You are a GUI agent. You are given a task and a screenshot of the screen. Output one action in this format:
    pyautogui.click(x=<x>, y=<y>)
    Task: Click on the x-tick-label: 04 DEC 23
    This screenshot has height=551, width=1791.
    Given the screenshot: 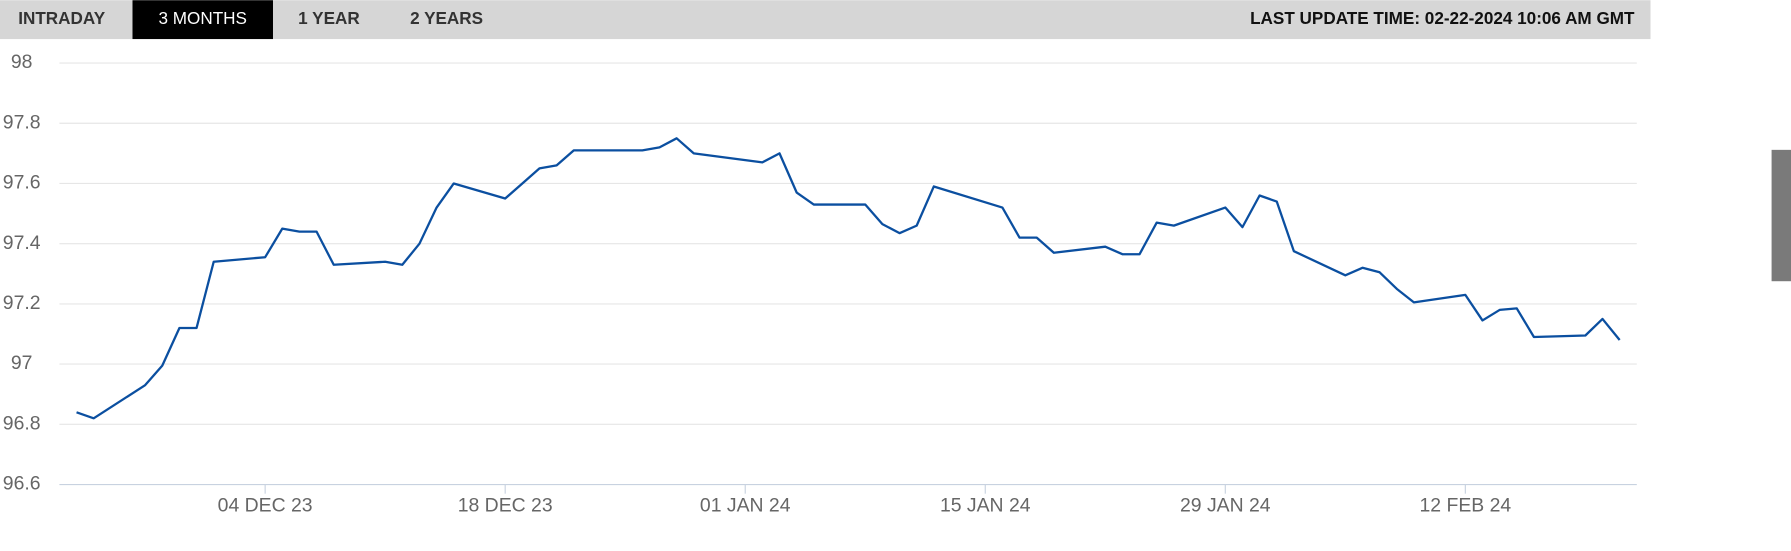 What is the action you would take?
    pyautogui.click(x=265, y=505)
    